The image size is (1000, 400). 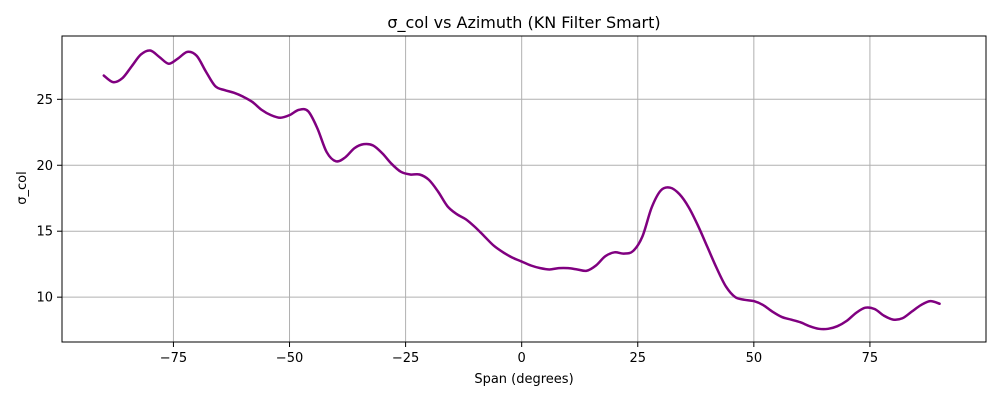 I want to click on x-tick-label: −50, so click(x=289, y=358).